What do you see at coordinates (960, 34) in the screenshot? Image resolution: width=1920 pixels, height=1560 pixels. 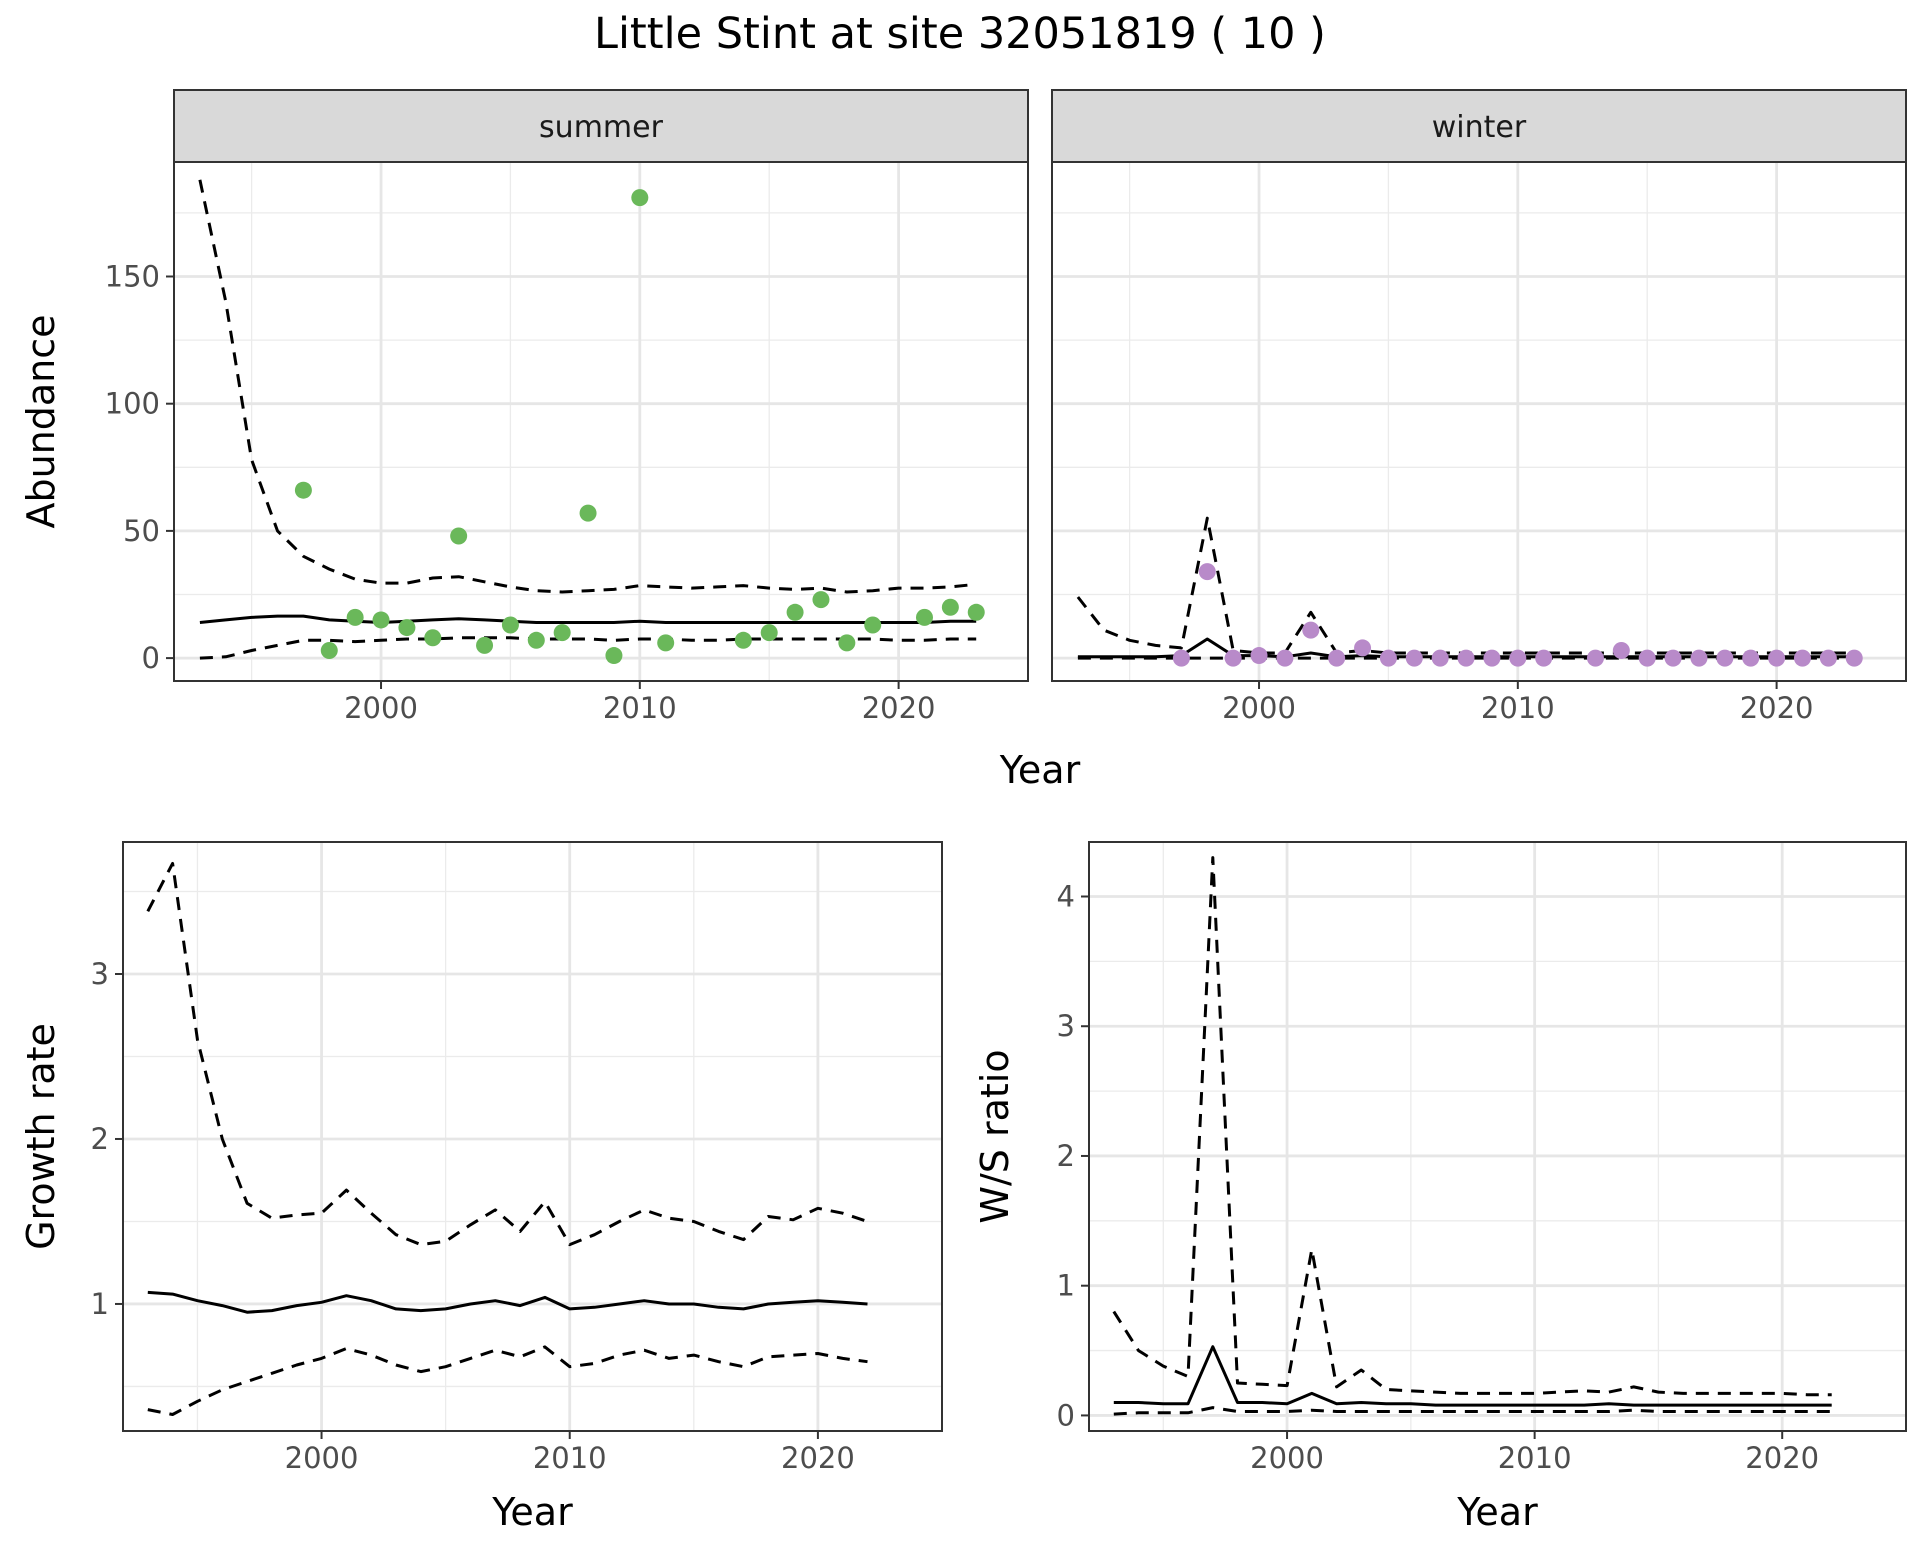 I see `figure-title: Little Stint at site 32051819 ( 10 )` at bounding box center [960, 34].